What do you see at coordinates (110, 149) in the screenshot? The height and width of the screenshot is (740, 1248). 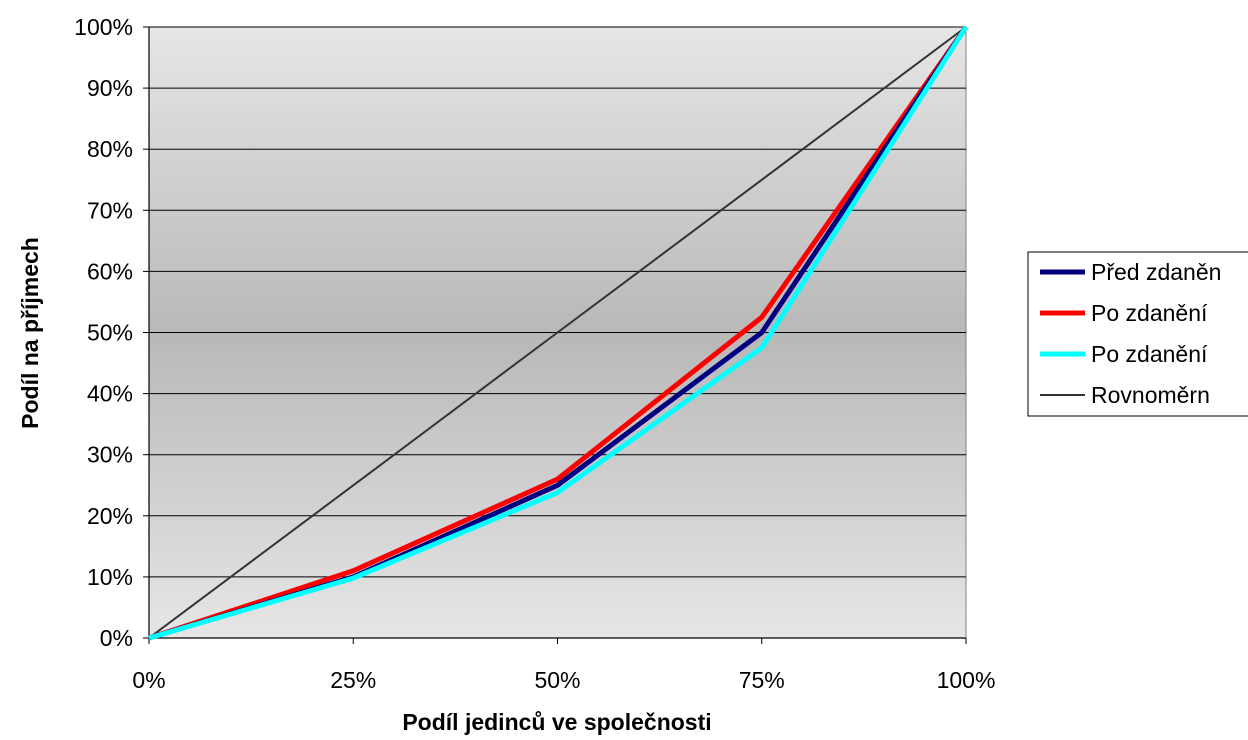 I see `y-tick-label: 80%` at bounding box center [110, 149].